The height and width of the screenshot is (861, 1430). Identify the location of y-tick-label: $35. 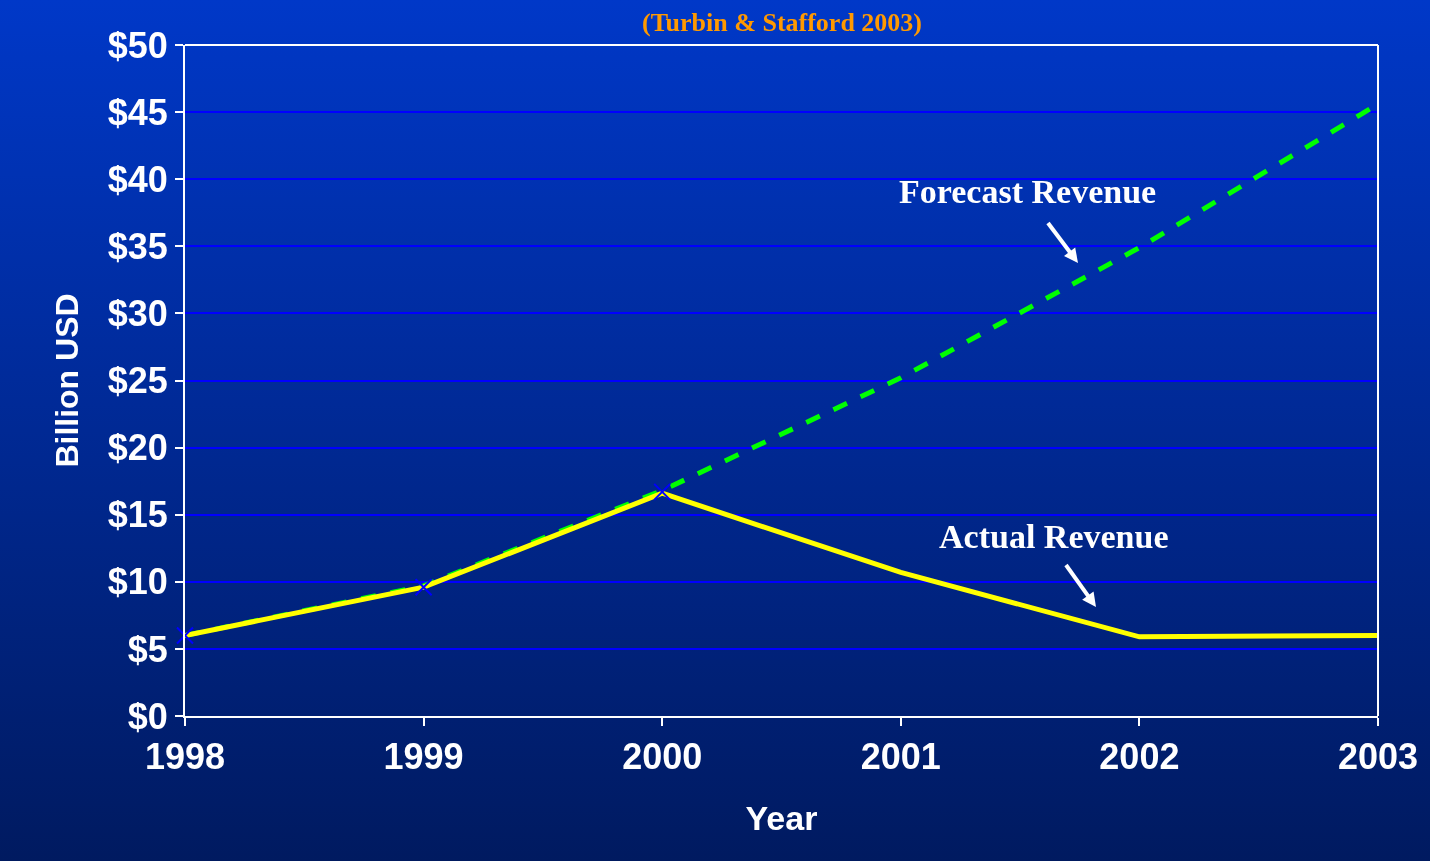
(137, 246).